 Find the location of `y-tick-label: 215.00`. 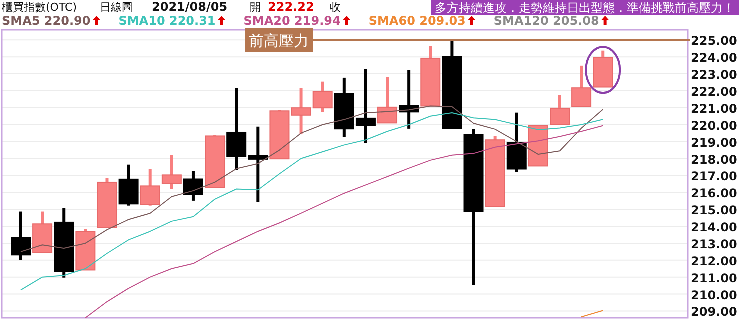

y-tick-label: 215.00 is located at coordinates (714, 211).